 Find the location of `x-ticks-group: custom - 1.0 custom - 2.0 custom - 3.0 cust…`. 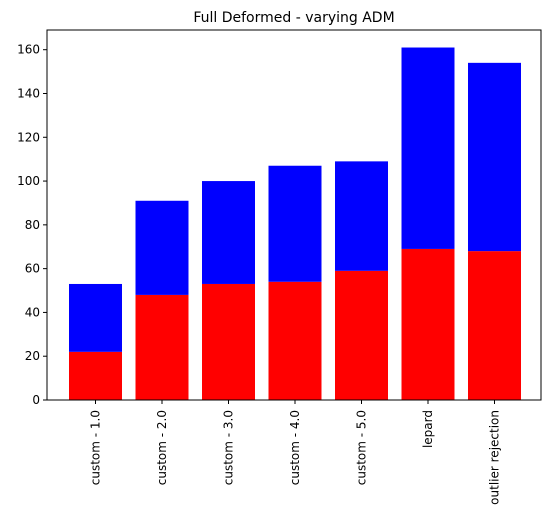

x-ticks-group: custom - 1.0 custom - 2.0 custom - 3.0 cust… is located at coordinates (295, 452).